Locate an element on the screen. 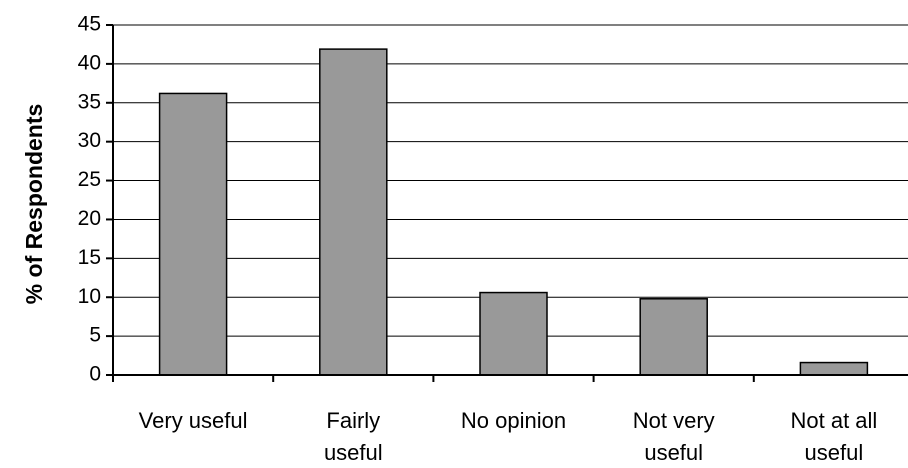 The image size is (908, 468). x-category-label: Fairly useful is located at coordinates (353, 436).